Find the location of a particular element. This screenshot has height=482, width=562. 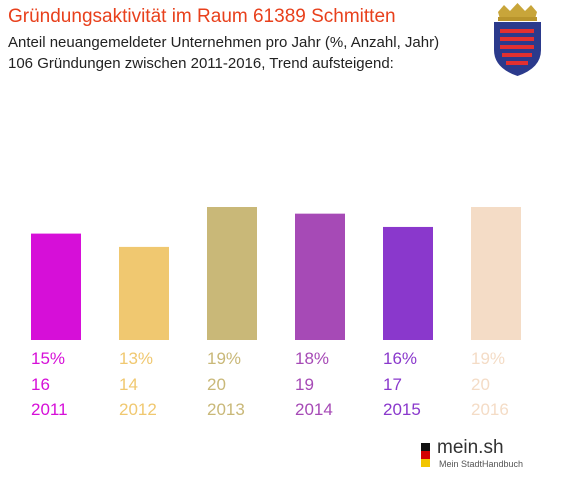

percent-label-2011: 15% is located at coordinates (48, 358).